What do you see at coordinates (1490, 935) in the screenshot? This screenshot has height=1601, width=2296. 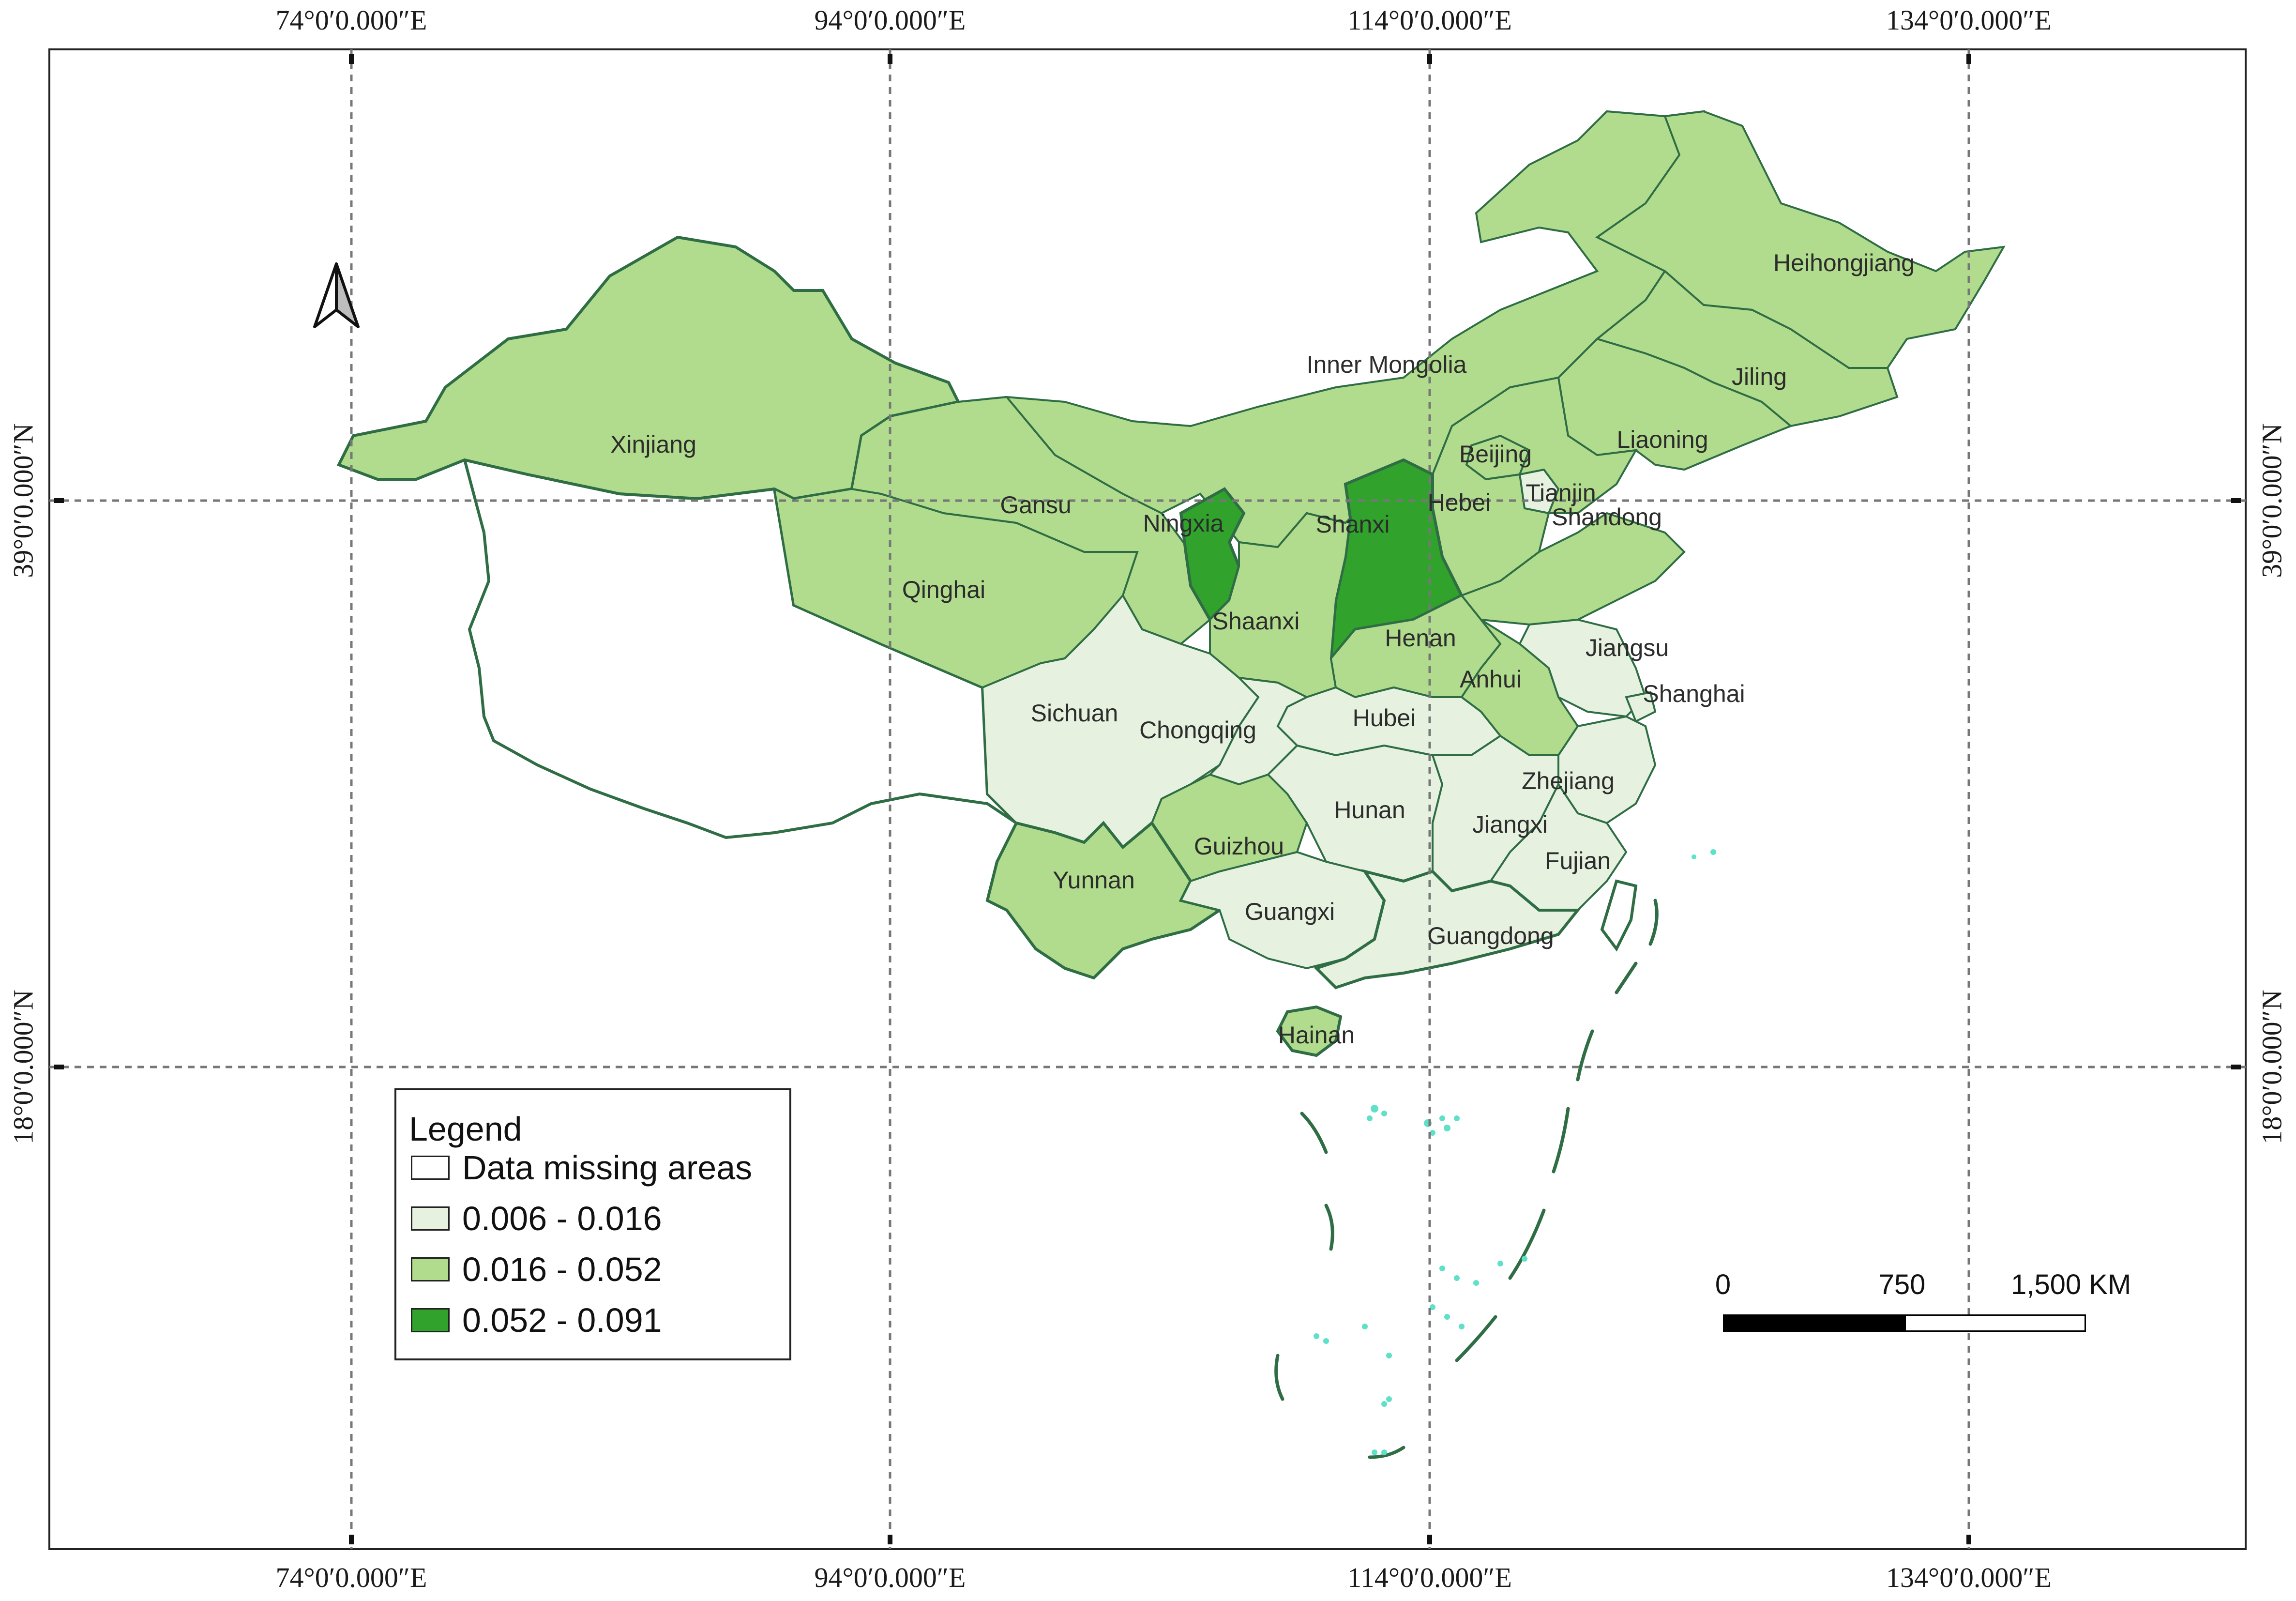 I see `label-guangdong: Guangdong` at bounding box center [1490, 935].